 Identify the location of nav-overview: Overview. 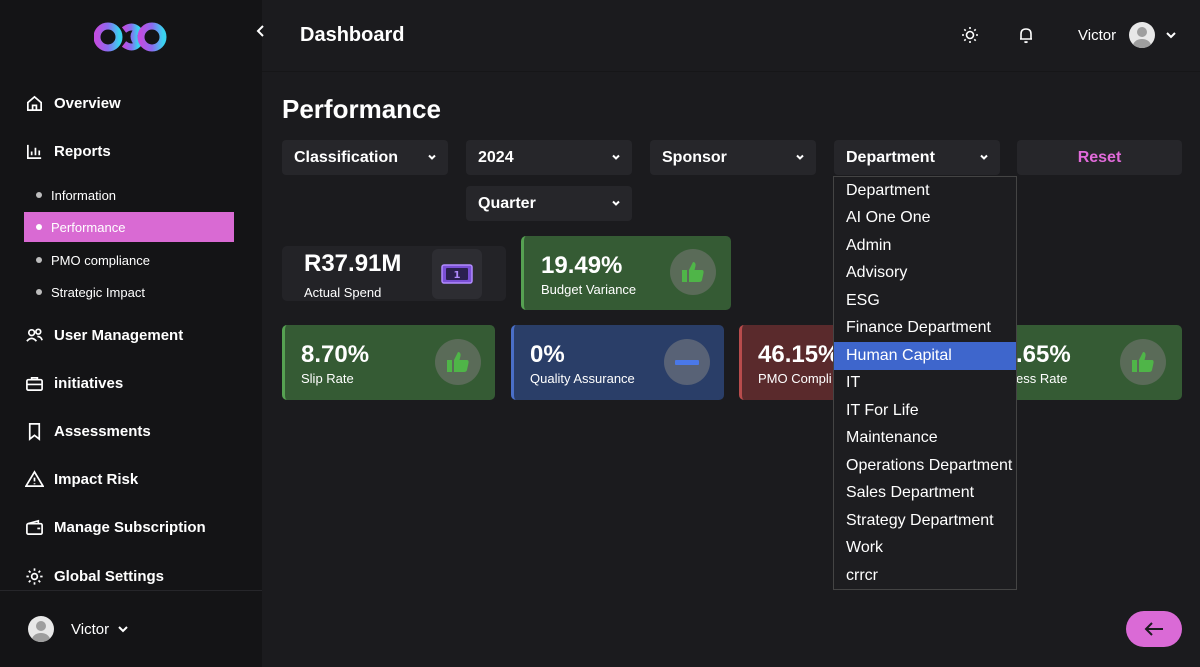
(72, 103).